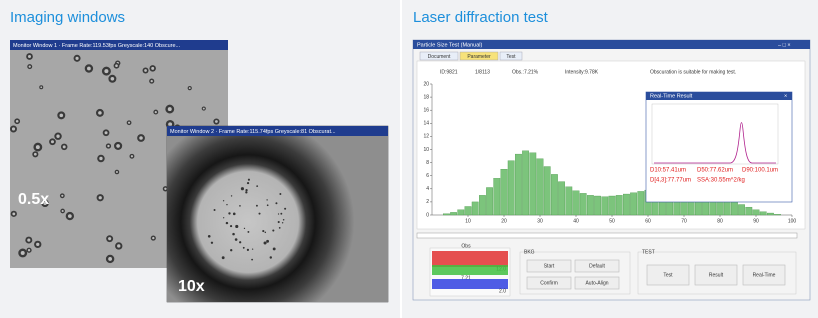 This screenshot has width=818, height=318. I want to click on button-label: Auto-Align, so click(596, 283).